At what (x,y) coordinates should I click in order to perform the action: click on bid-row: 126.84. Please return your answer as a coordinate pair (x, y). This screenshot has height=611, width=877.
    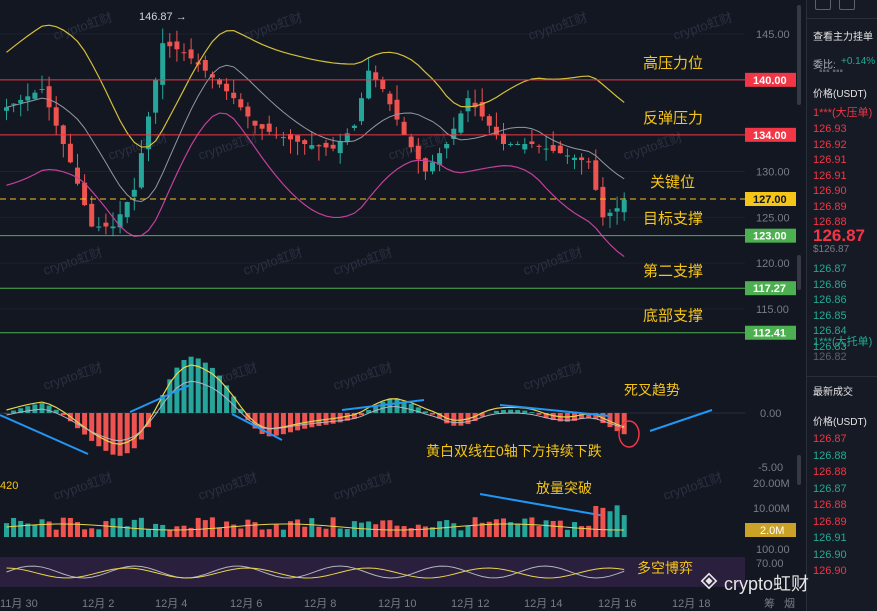
    Looking at the image, I should click on (830, 331).